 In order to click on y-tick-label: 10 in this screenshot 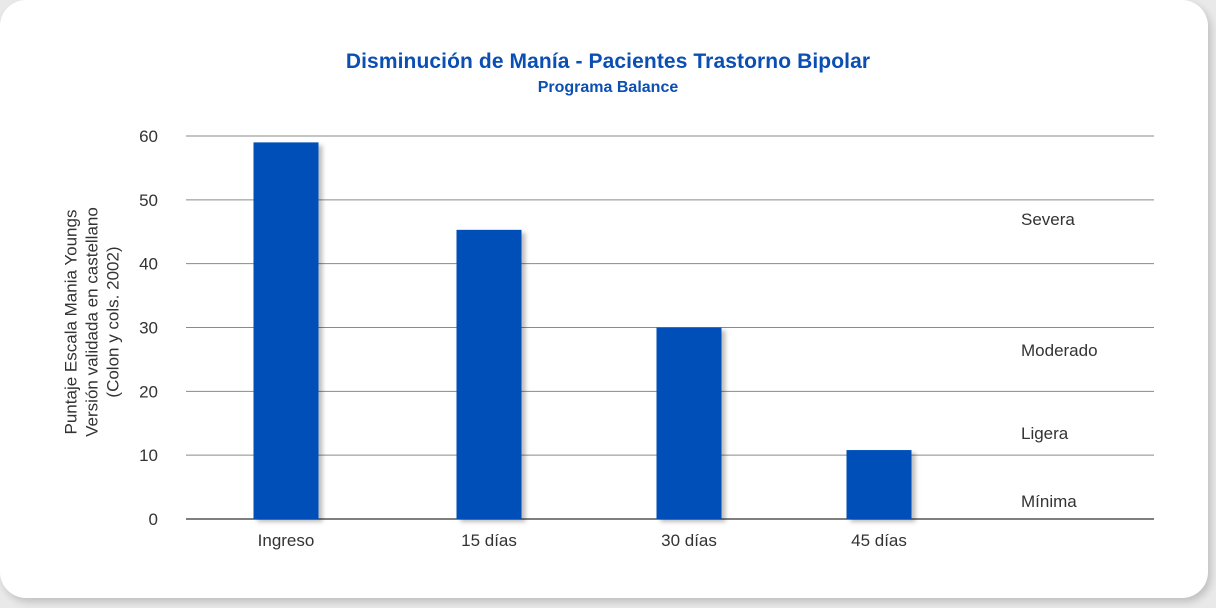, I will do `click(148, 455)`.